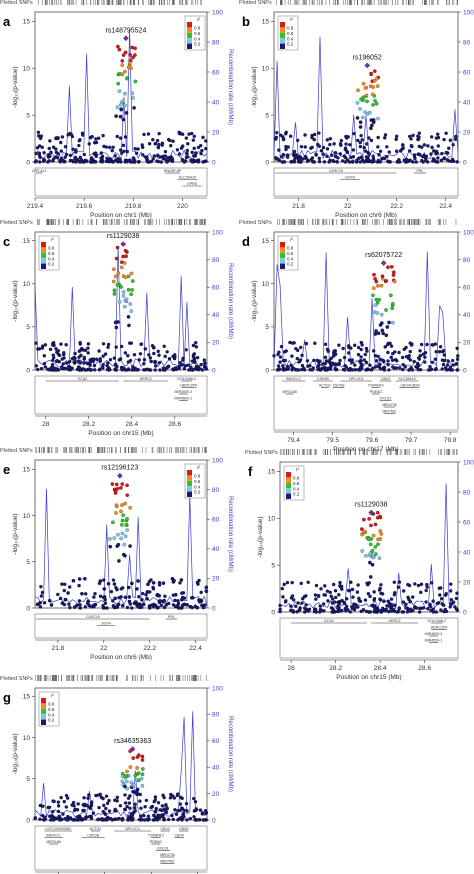  I want to click on x-tick-label: 28, so click(46, 424).